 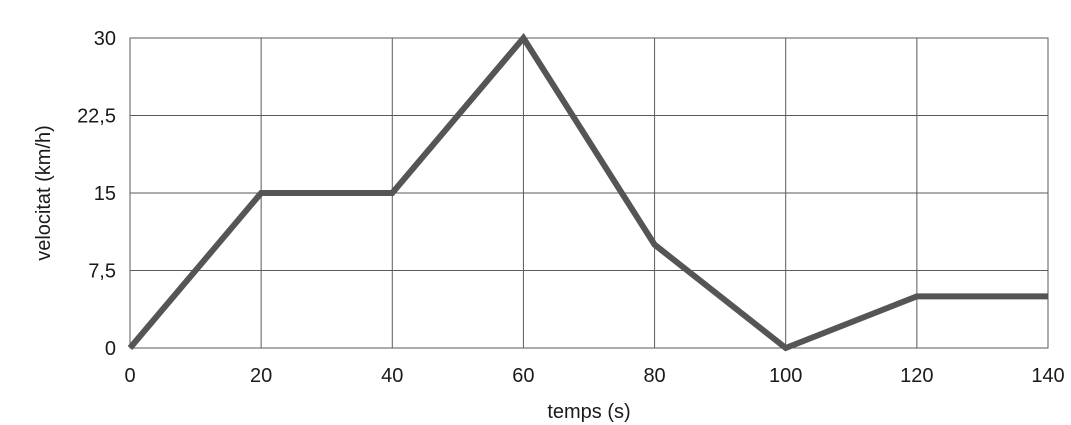 I want to click on x-axis-label: temps (s), so click(x=588, y=412).